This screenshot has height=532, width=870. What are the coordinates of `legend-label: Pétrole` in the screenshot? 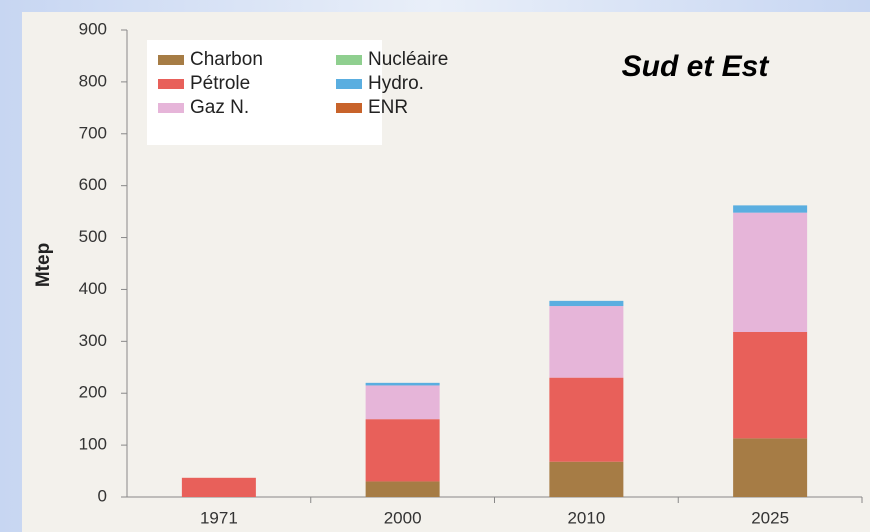 It's located at (220, 83).